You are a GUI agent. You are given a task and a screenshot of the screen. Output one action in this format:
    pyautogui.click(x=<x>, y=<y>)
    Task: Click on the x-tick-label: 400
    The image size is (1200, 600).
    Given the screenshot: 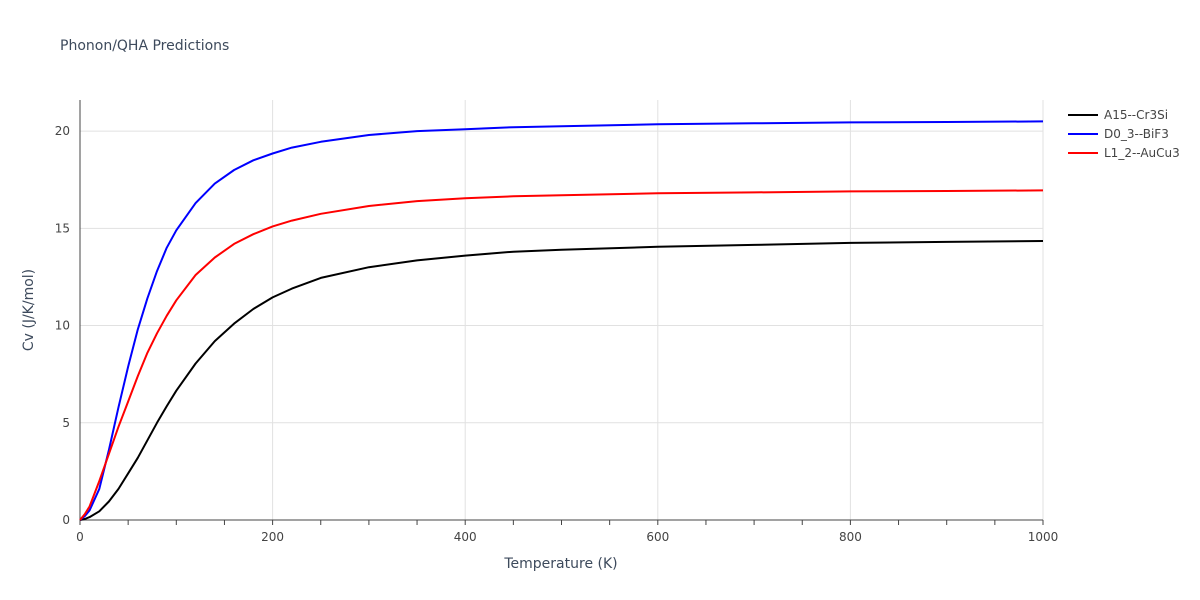 What is the action you would take?
    pyautogui.click(x=465, y=537)
    